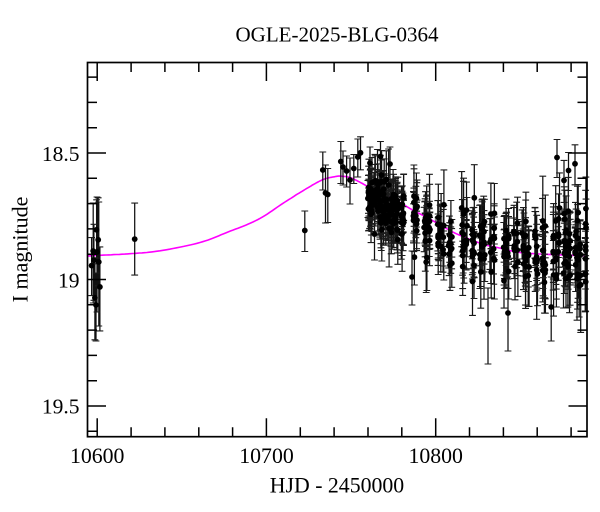 The height and width of the screenshot is (512, 600). I want to click on svg-text: 19.5, so click(61, 406).